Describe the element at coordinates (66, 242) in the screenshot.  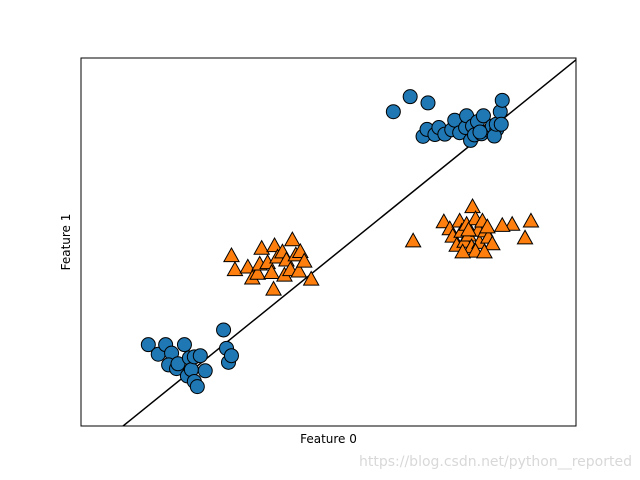
I see `y-axis-label: Feature 1` at that location.